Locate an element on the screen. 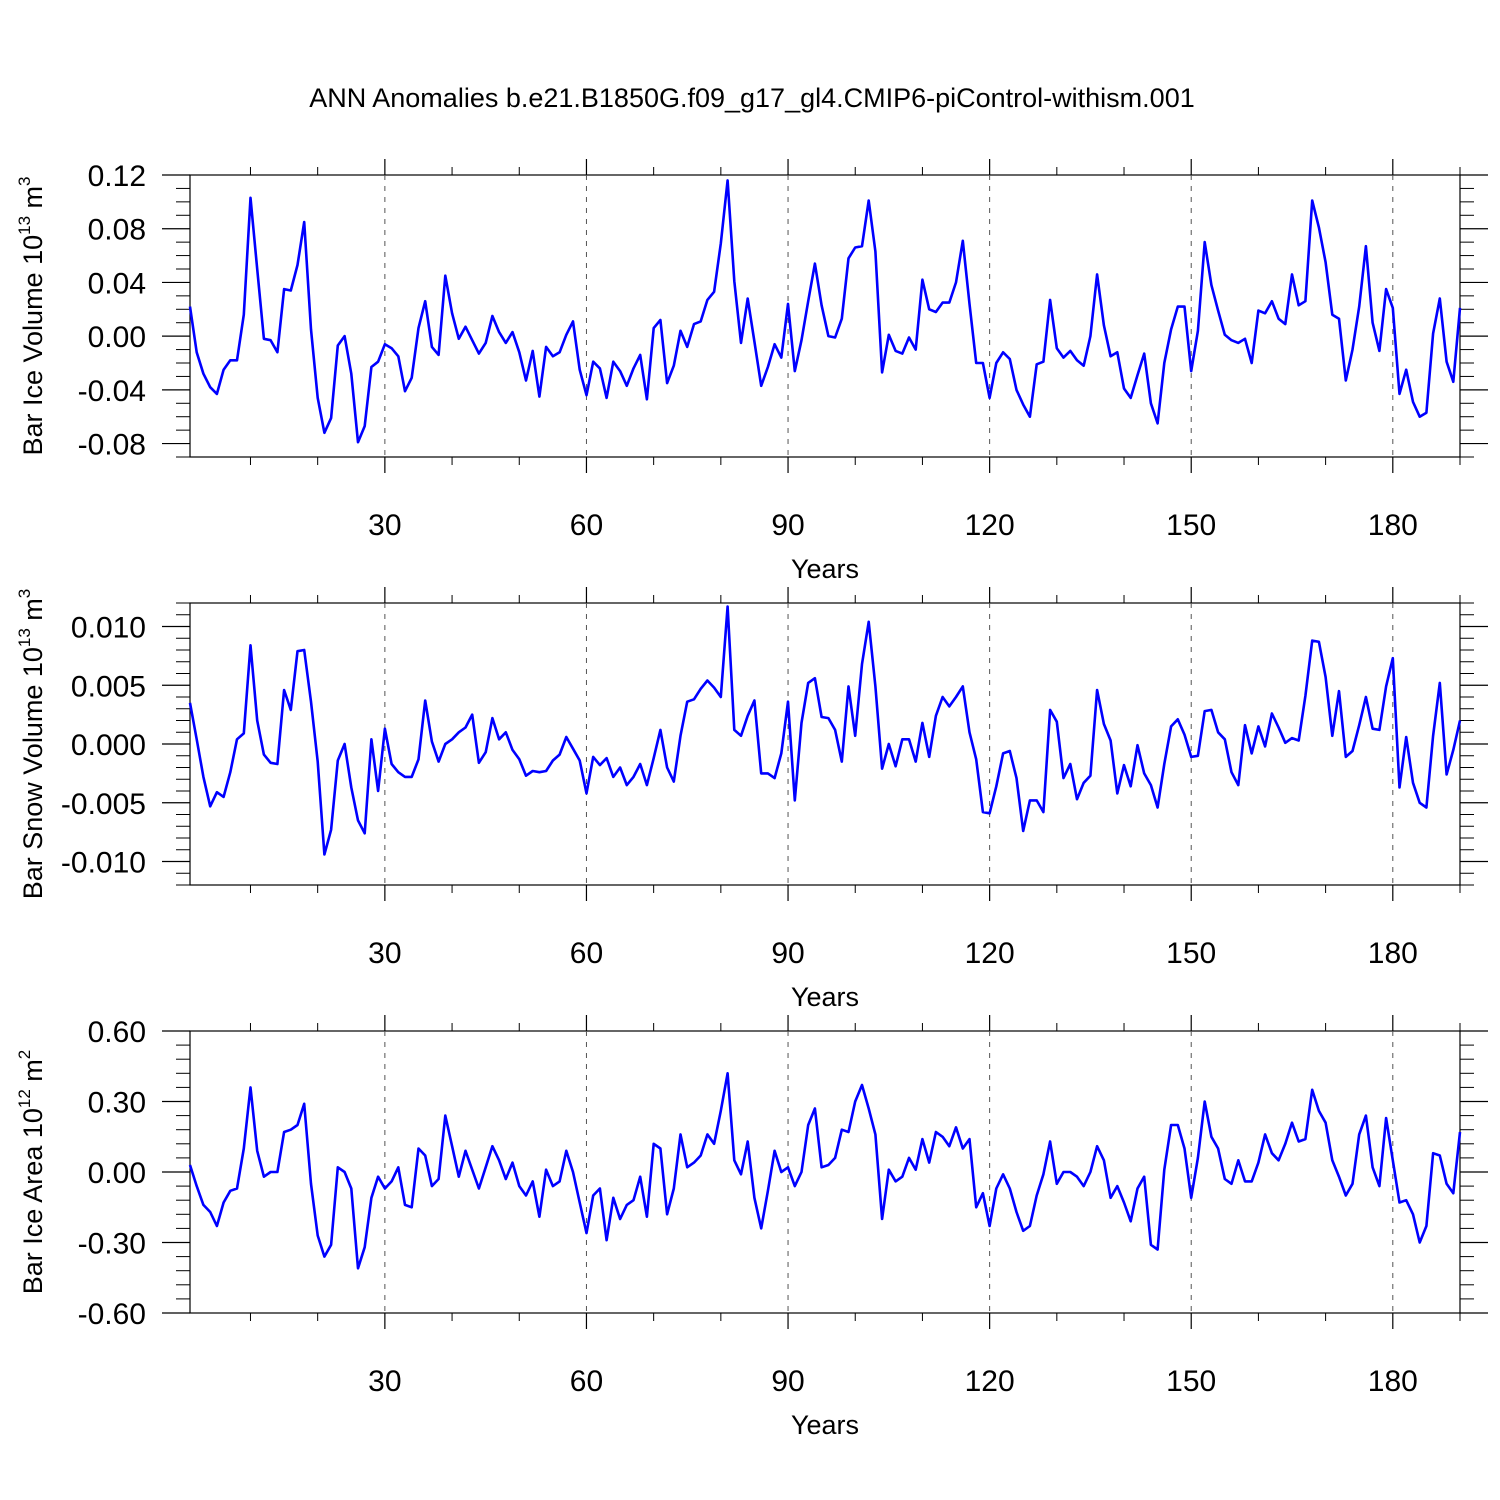 This screenshot has height=1500, width=1500. y-tick-label: 0.010 is located at coordinates (108, 628).